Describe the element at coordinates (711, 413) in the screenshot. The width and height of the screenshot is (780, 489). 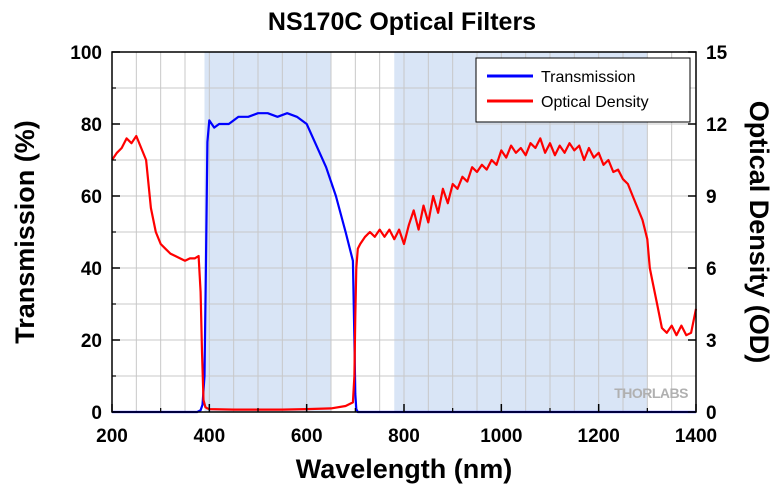
I see `y2-tick-label-0: 0` at that location.